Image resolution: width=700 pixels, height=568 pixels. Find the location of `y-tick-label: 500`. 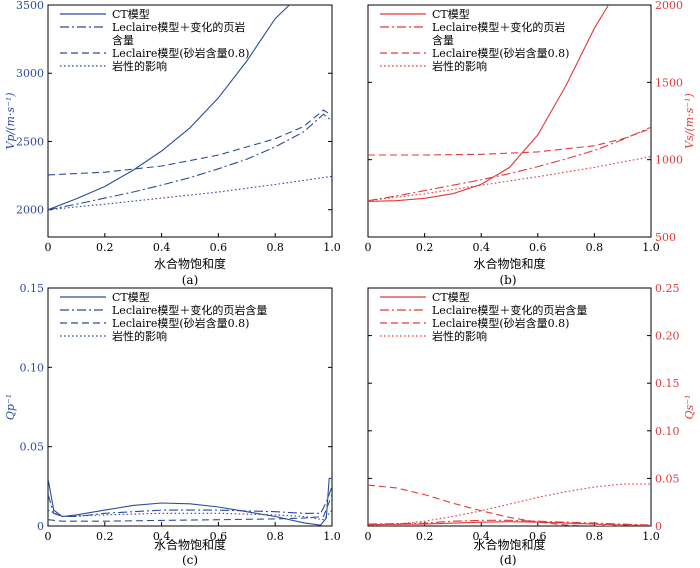

y-tick-label: 500 is located at coordinates (665, 237).